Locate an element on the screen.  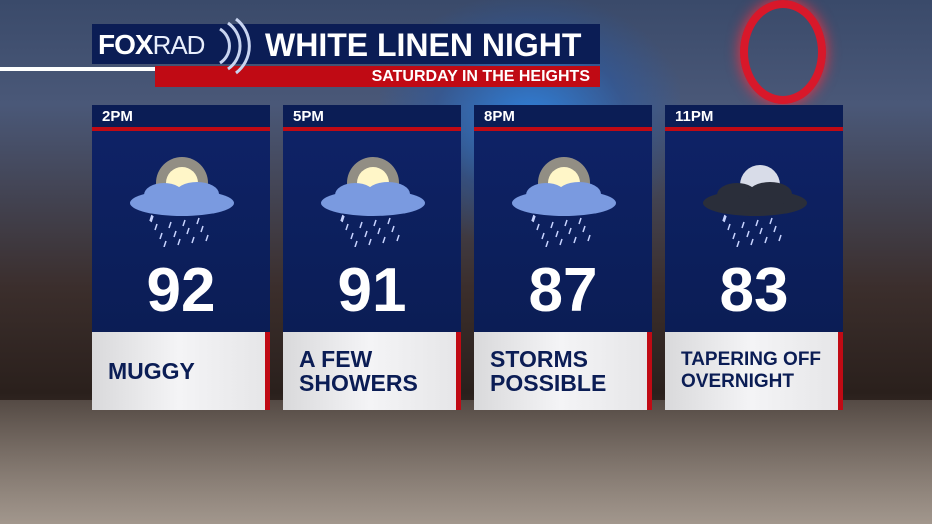
forecast-panel: 8PM 87 STORMS POSSIBLE is located at coordinates (563, 257).